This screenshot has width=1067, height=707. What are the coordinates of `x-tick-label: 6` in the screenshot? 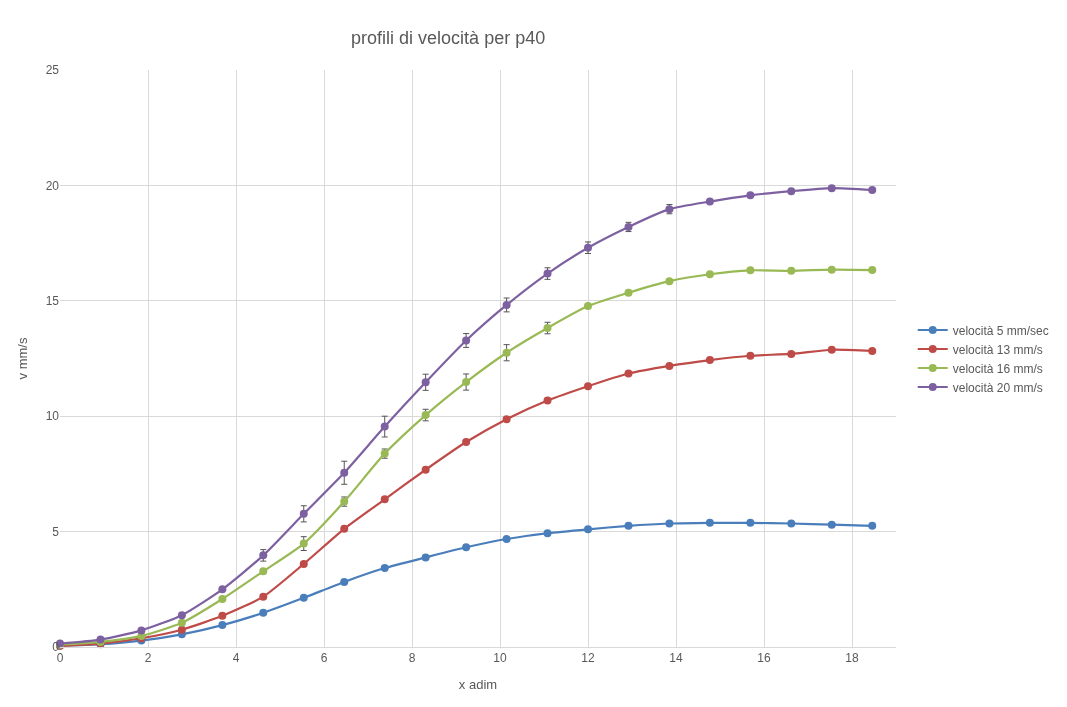 It's located at (324, 658).